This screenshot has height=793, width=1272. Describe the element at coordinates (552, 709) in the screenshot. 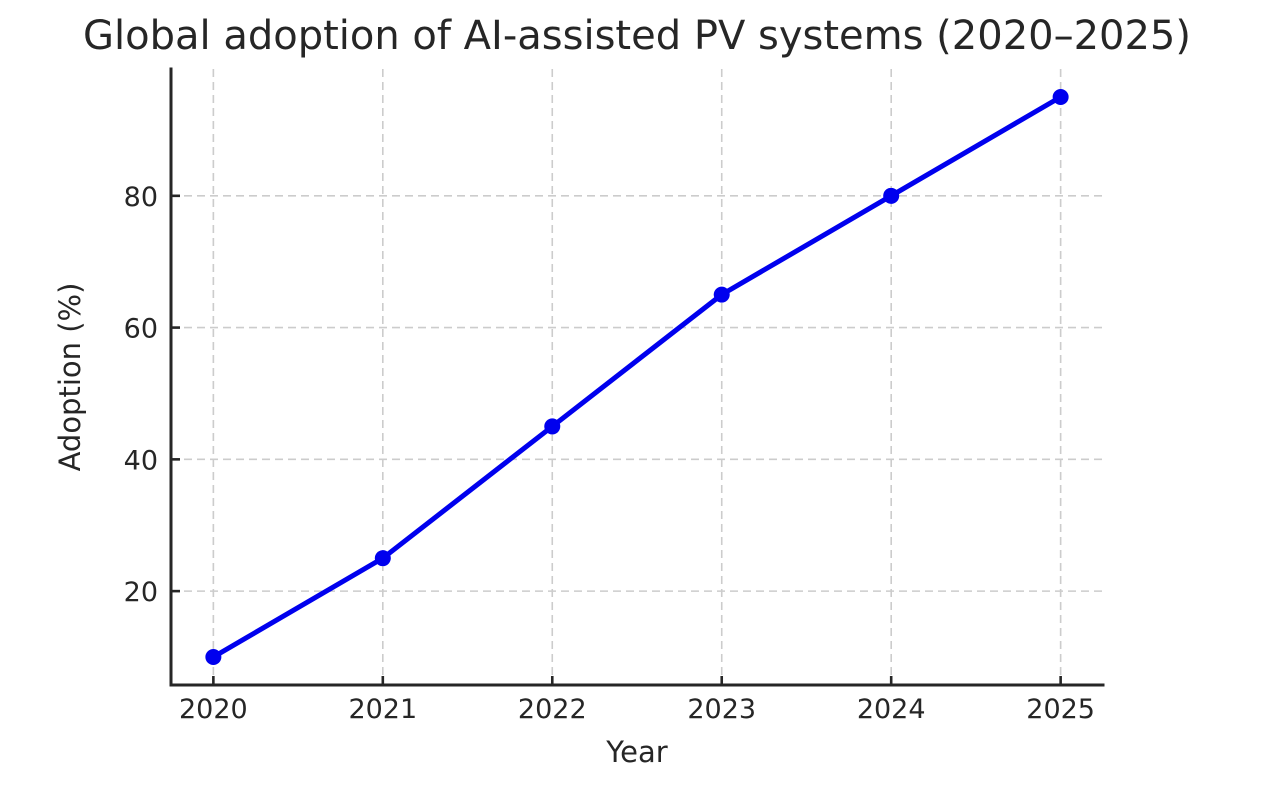

I see `x-tick-label: 2022` at that location.